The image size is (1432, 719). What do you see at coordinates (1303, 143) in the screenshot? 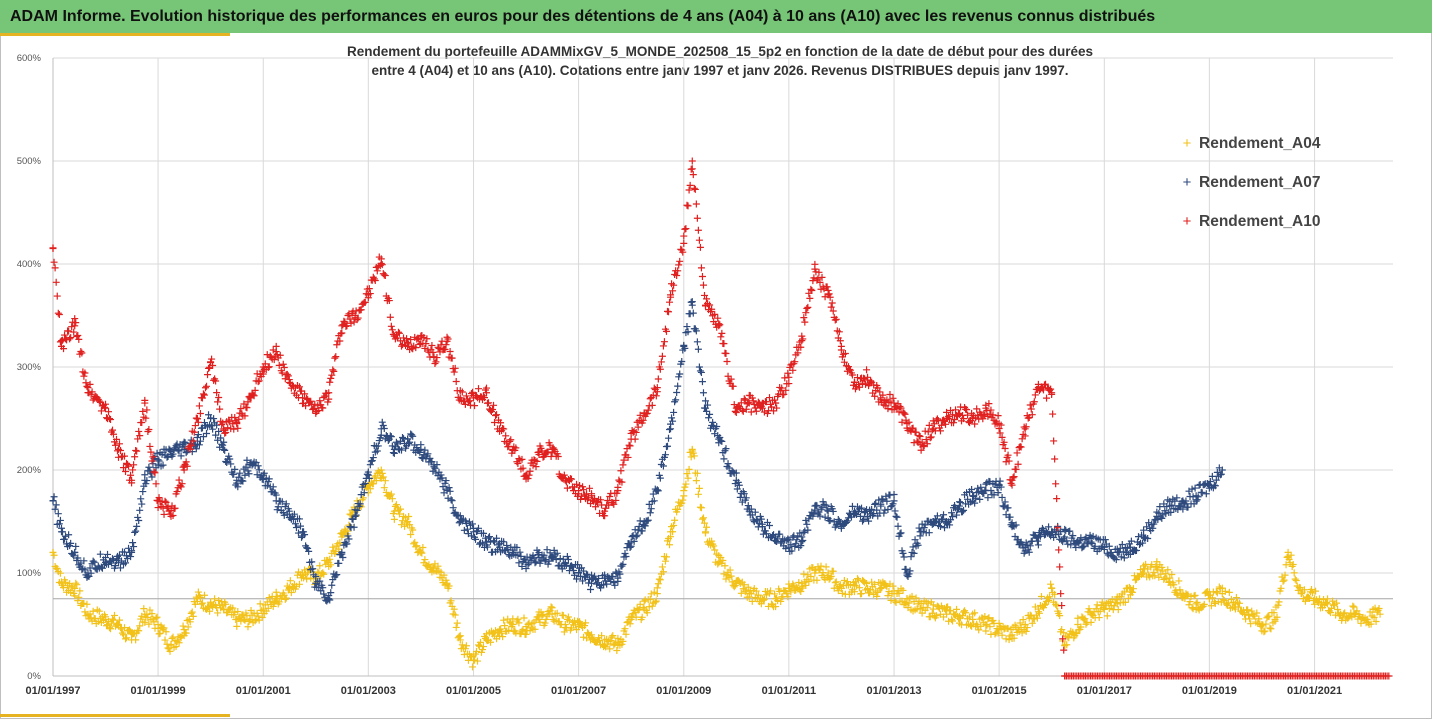
I see `legend-item-a04: + Rendement_A04` at bounding box center [1303, 143].